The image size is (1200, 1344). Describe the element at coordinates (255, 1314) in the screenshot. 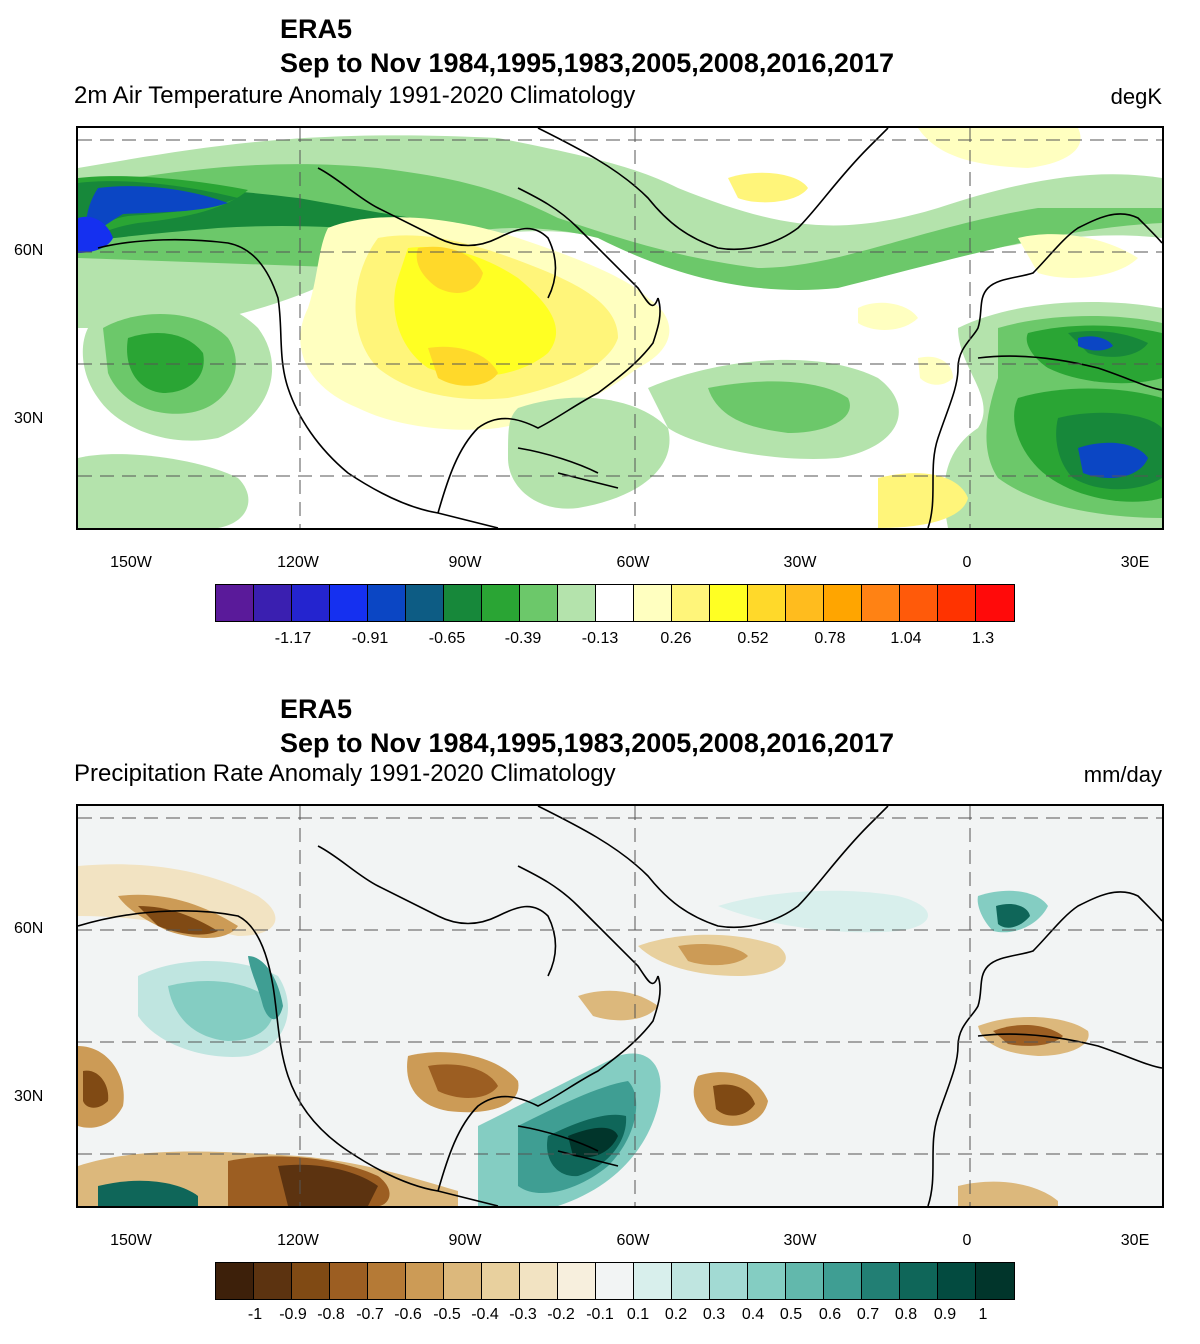

I see `colorbar-label: -1` at that location.